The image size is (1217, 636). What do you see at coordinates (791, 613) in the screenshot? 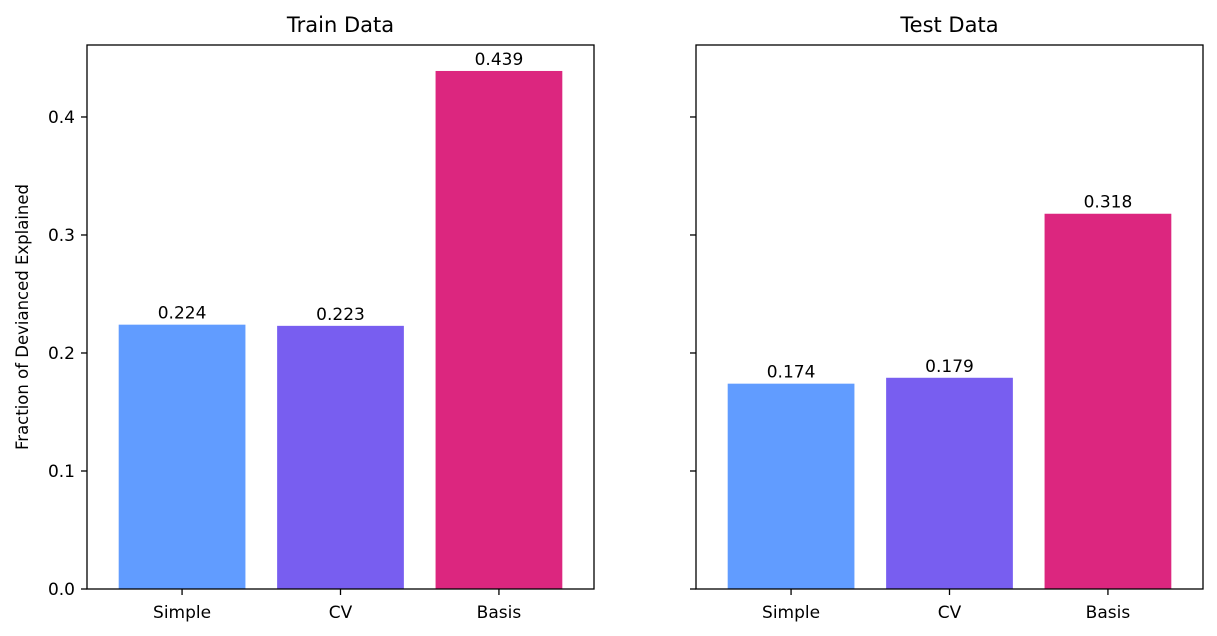
I see `test-x-tick-label-simple: Simple` at bounding box center [791, 613].